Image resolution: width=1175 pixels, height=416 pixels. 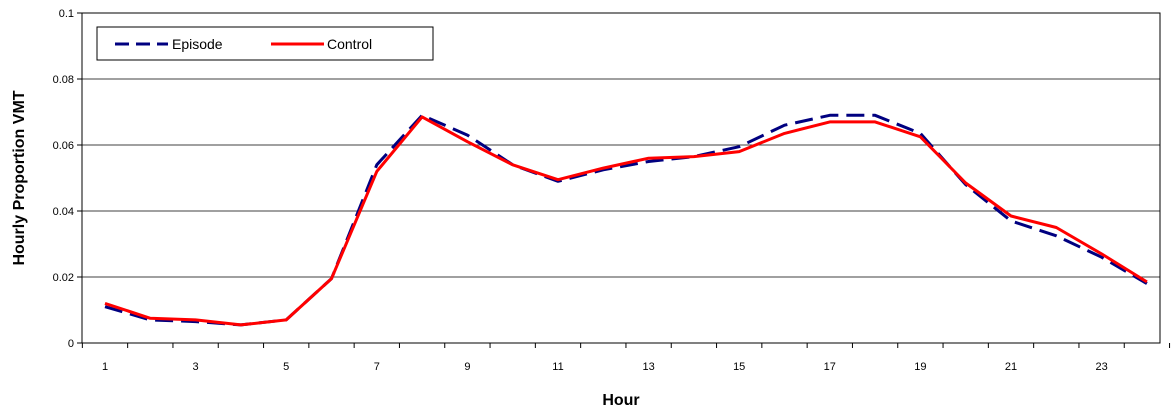 I want to click on y-tick-label: 0, so click(x=71, y=344).